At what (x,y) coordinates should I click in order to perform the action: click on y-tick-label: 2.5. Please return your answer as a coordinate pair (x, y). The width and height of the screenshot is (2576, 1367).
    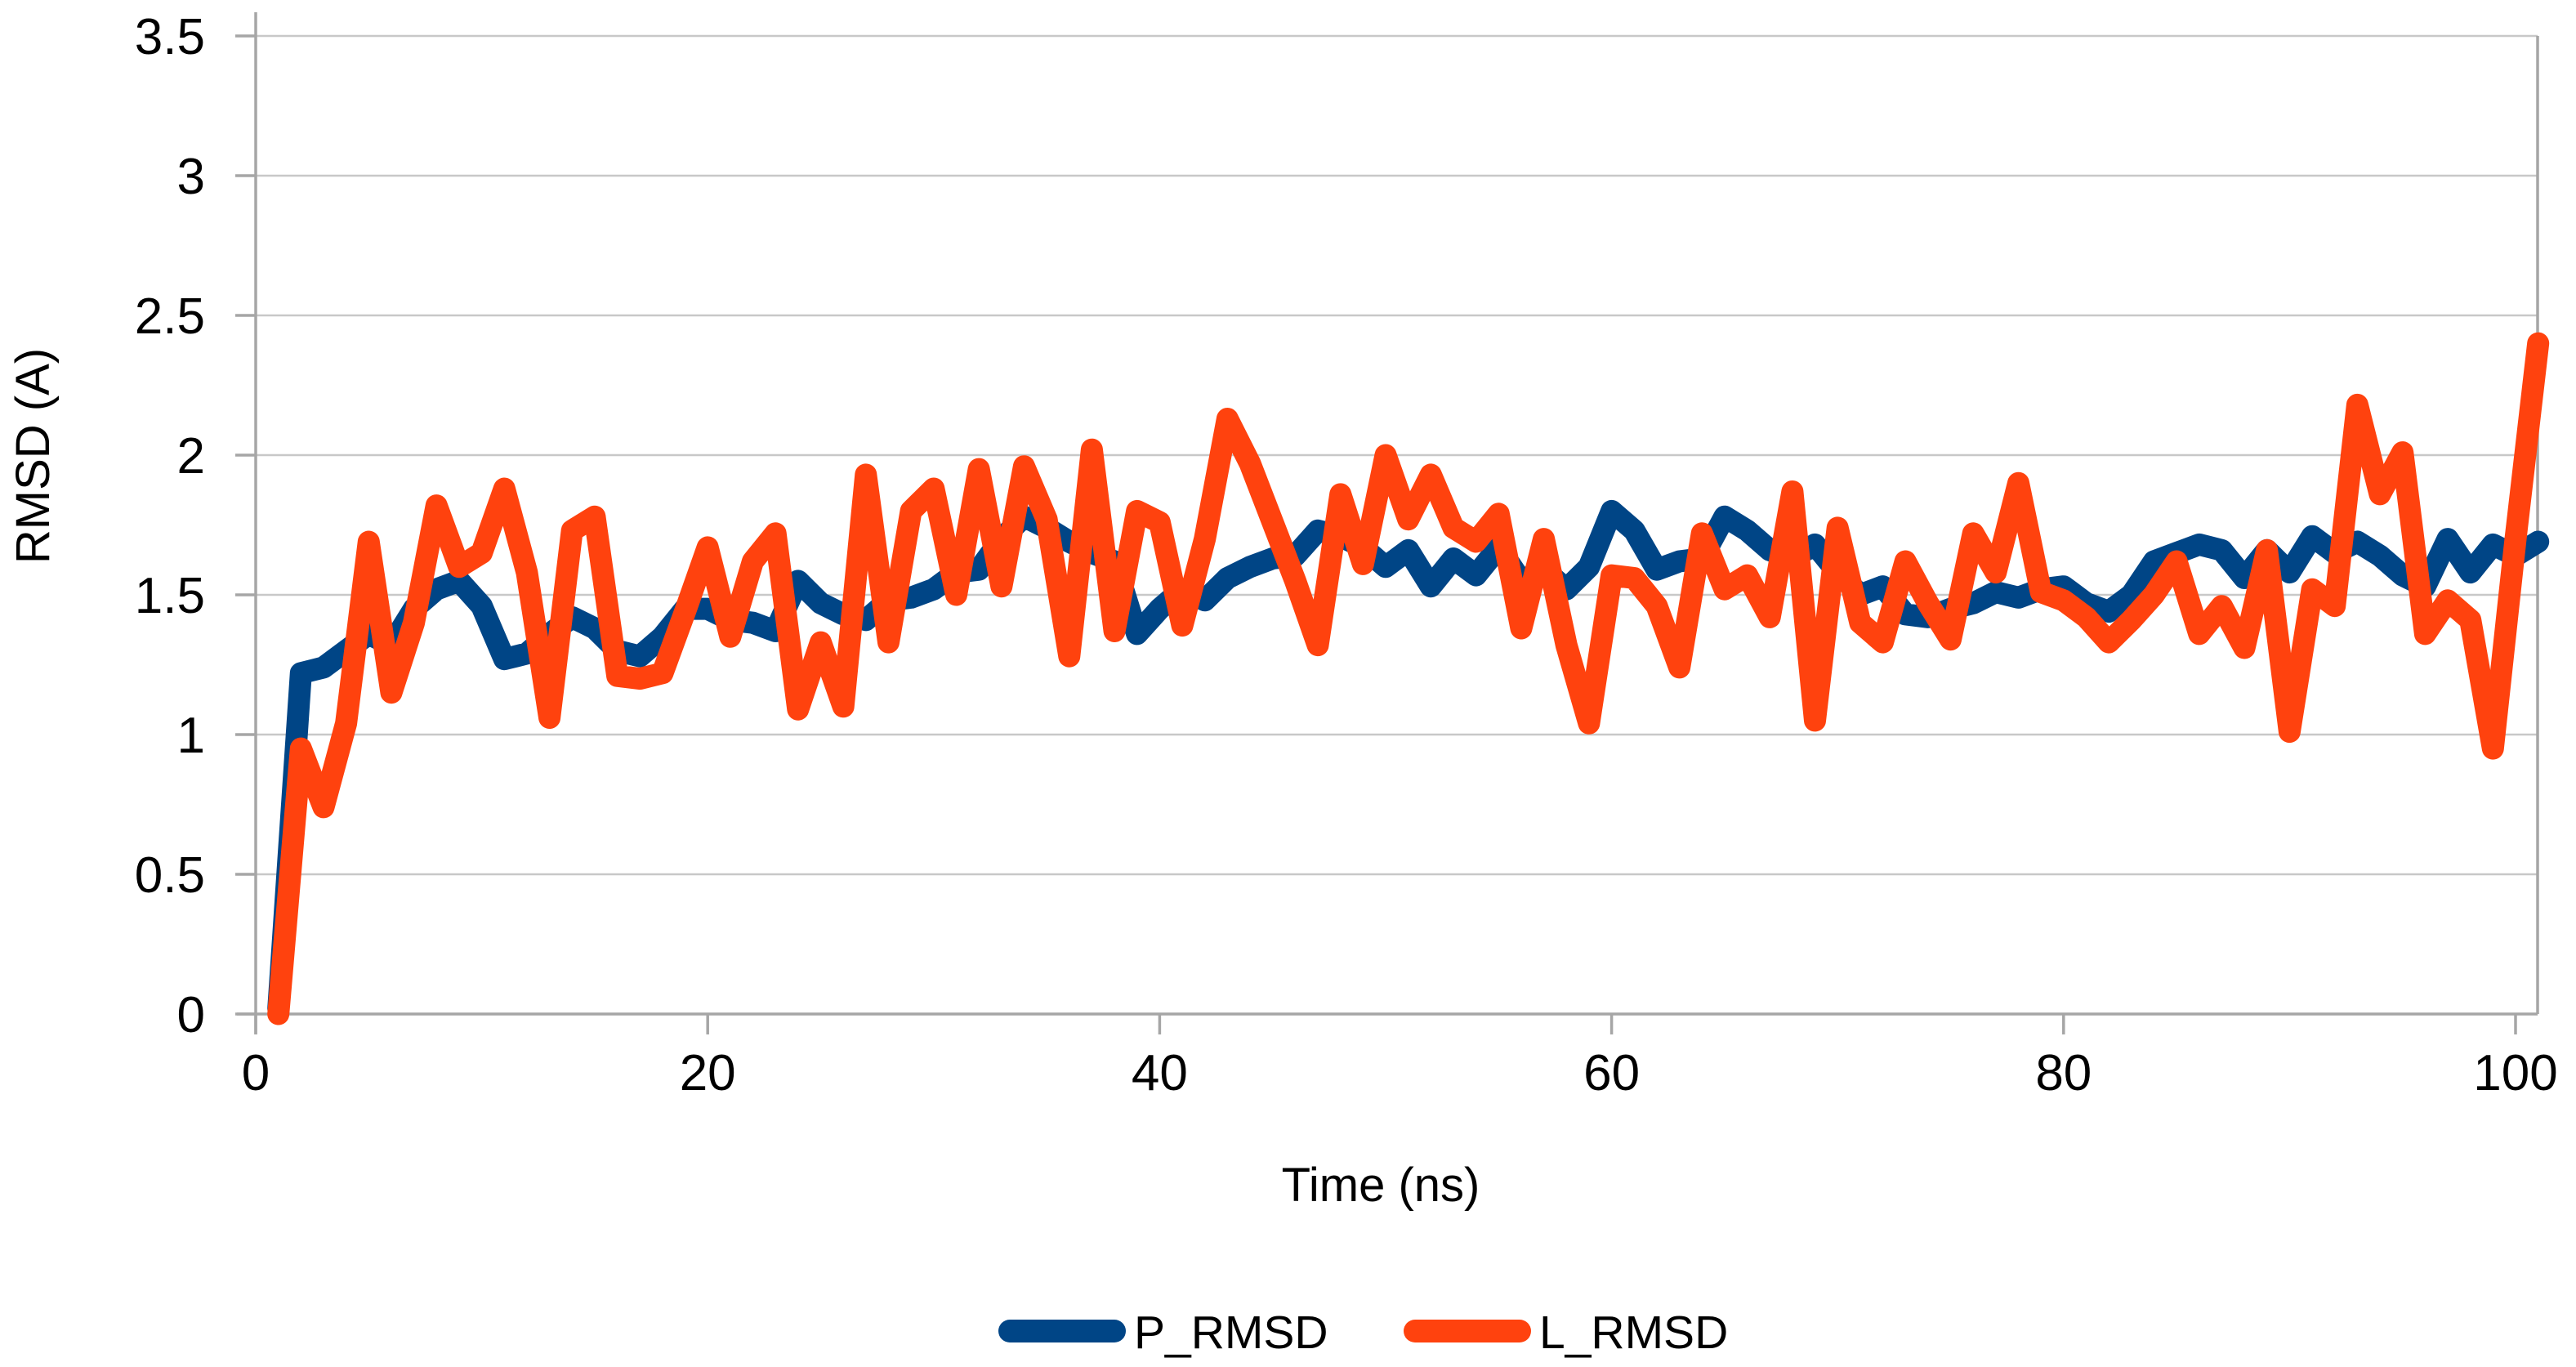
    Looking at the image, I should click on (170, 316).